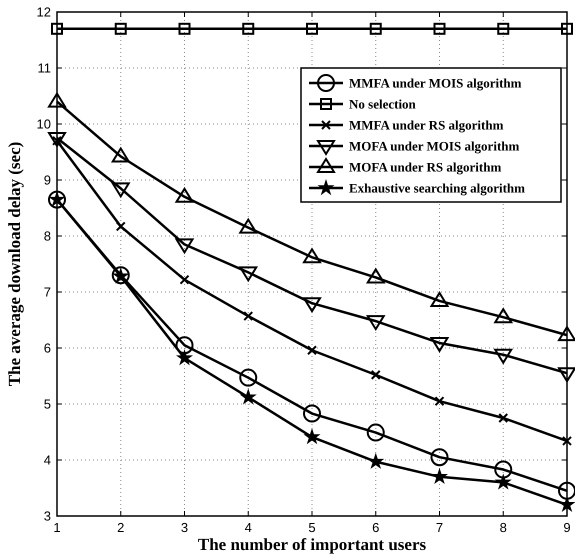  I want to click on legend-label: Exhaustive searching algorithm, so click(437, 188).